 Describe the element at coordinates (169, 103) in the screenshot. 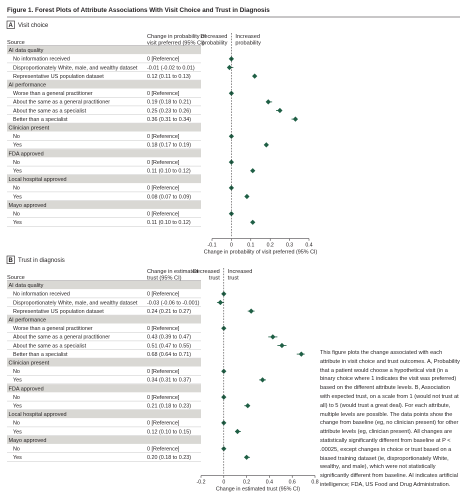

I see `row-estimate-text: 0.19 (0.18 to 0.21)` at that location.